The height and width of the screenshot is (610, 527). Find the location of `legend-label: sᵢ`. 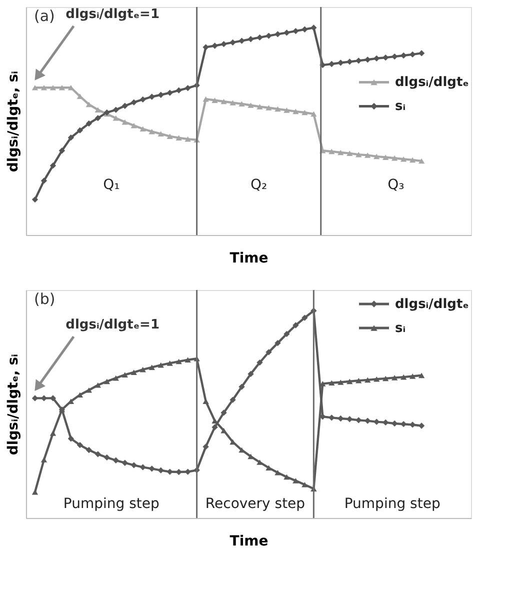

legend-label: sᵢ is located at coordinates (400, 328).